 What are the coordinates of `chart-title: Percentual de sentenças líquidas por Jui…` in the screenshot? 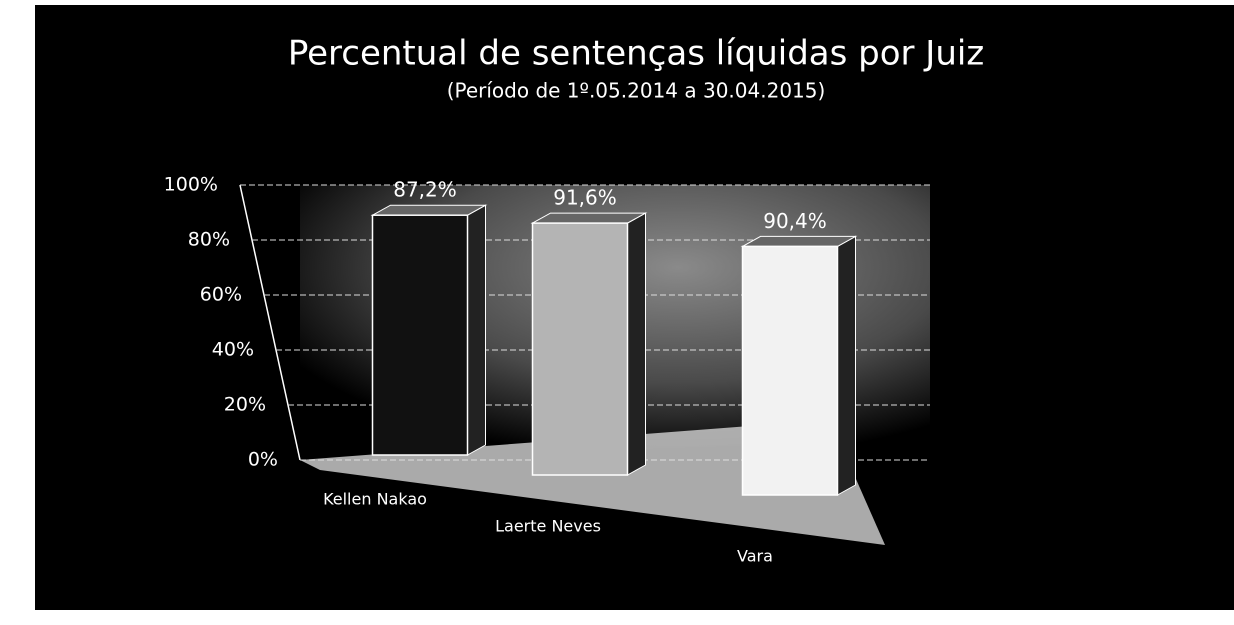 It's located at (636, 54).